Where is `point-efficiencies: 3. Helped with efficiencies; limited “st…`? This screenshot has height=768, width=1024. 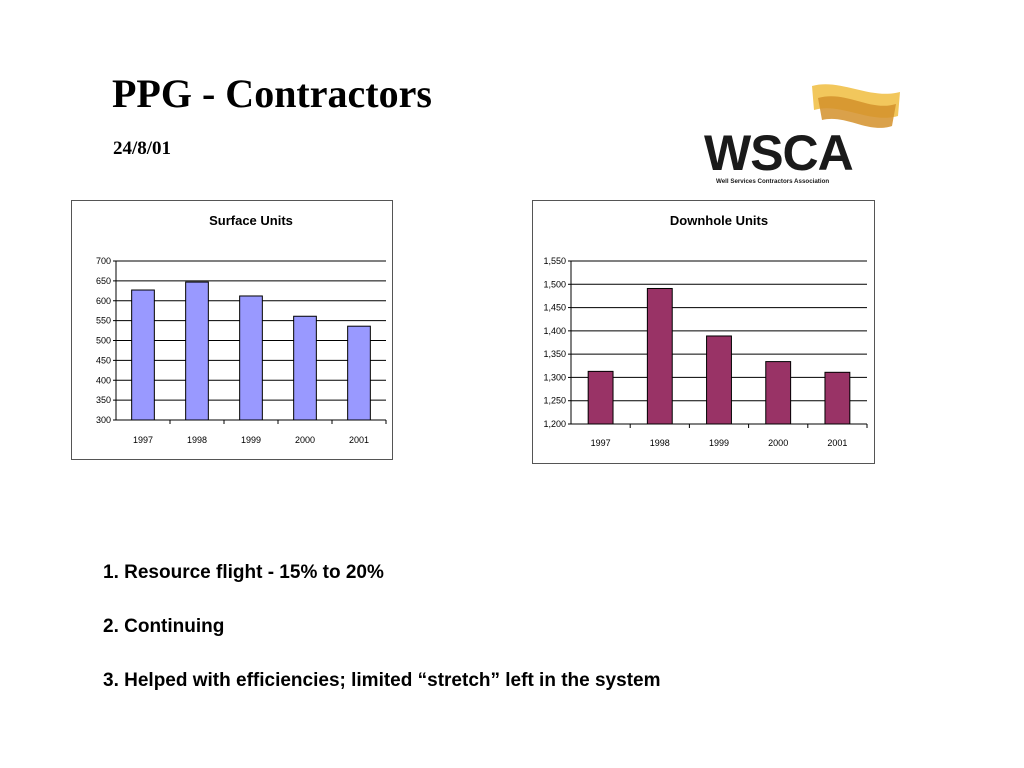 point-efficiencies: 3. Helped with efficiencies; limited “st… is located at coordinates (382, 680).